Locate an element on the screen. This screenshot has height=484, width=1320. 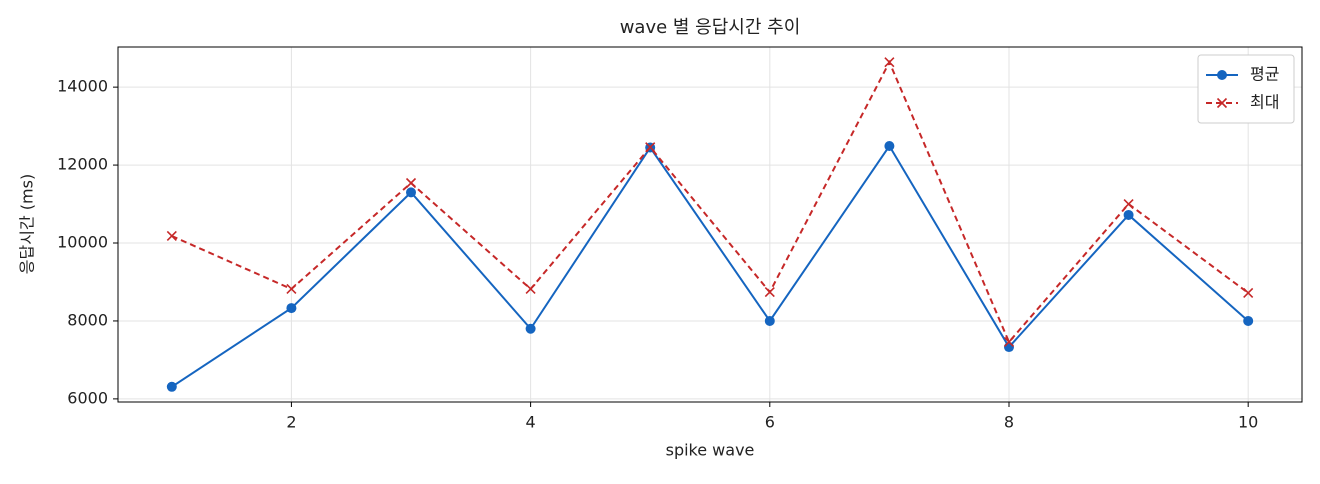
x-tick-label: 4 is located at coordinates (531, 422).